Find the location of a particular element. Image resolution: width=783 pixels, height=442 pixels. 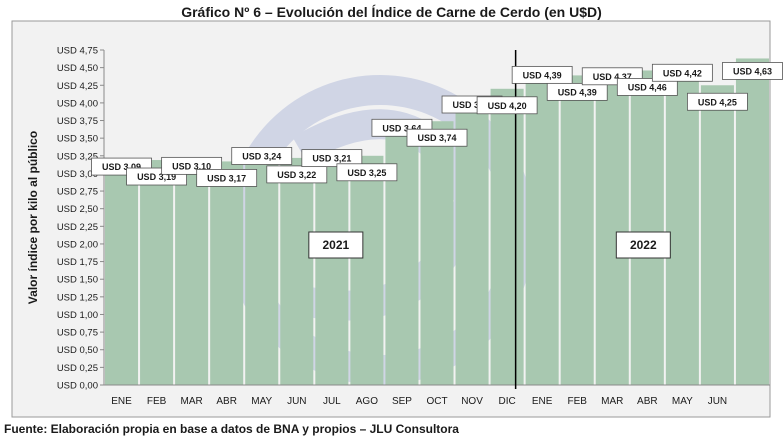

x-tick-label: AGO is located at coordinates (367, 401).